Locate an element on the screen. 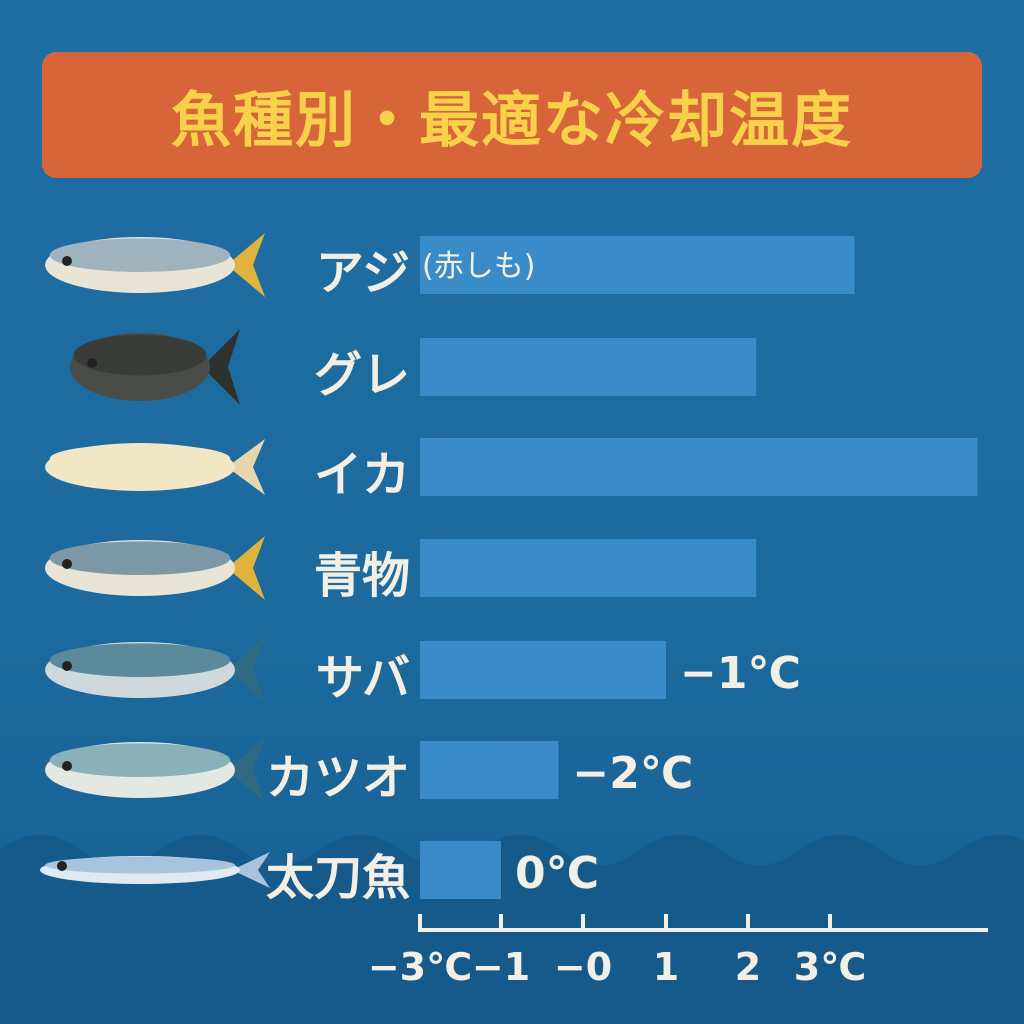 The image size is (1024, 1024). category-label: カツオ is located at coordinates (337, 778).